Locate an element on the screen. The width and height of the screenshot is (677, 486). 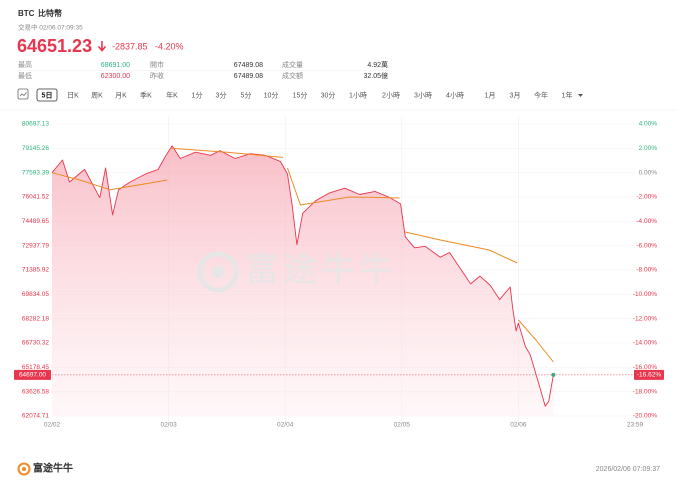
current-price-label: 64697.00 is located at coordinates (32, 375).